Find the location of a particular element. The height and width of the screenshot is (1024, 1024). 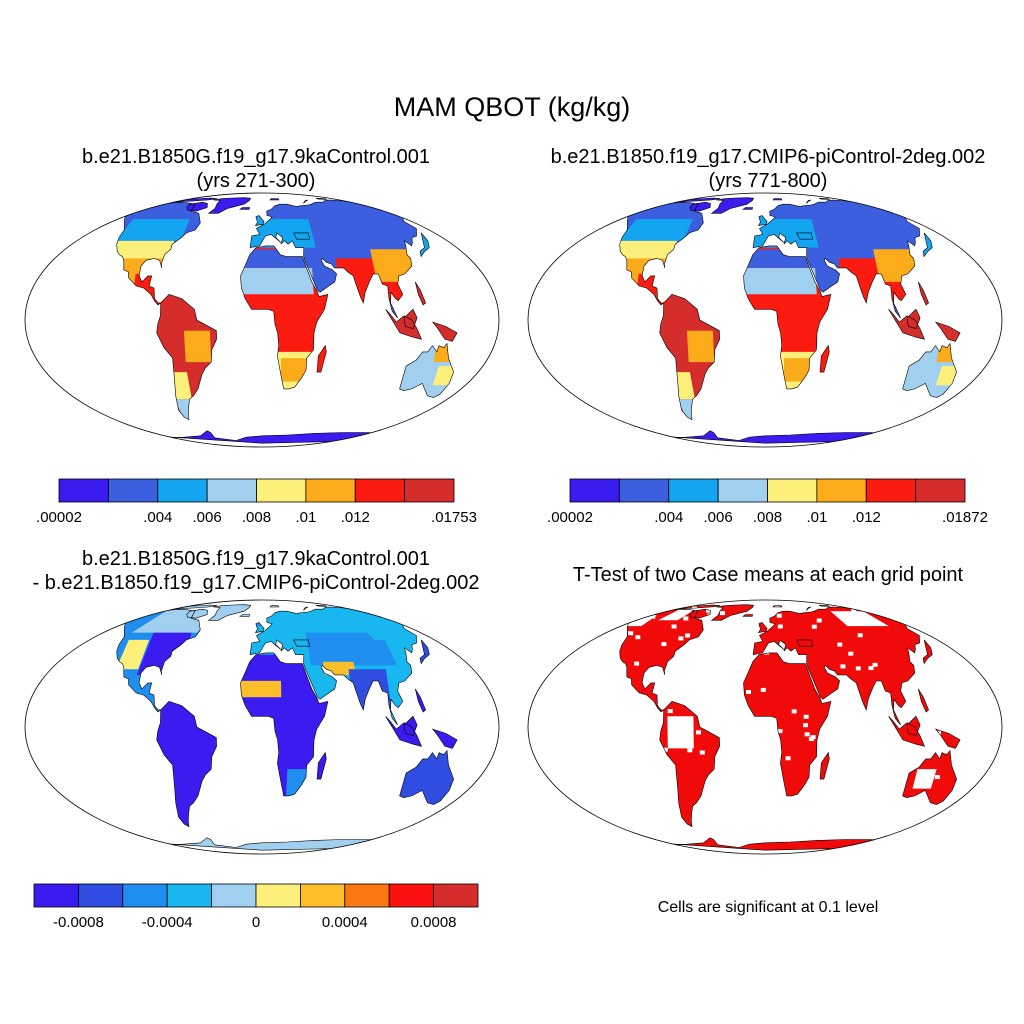

map-case1-coastlines is located at coordinates (287, 320).